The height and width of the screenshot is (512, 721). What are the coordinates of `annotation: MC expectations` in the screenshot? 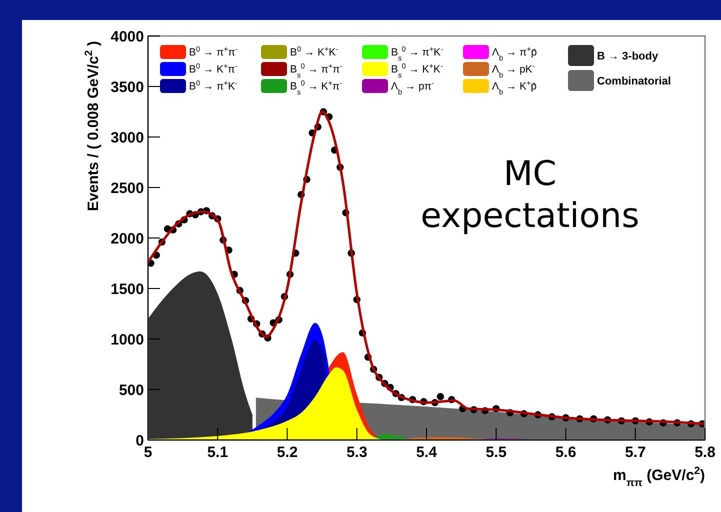 It's located at (530, 195).